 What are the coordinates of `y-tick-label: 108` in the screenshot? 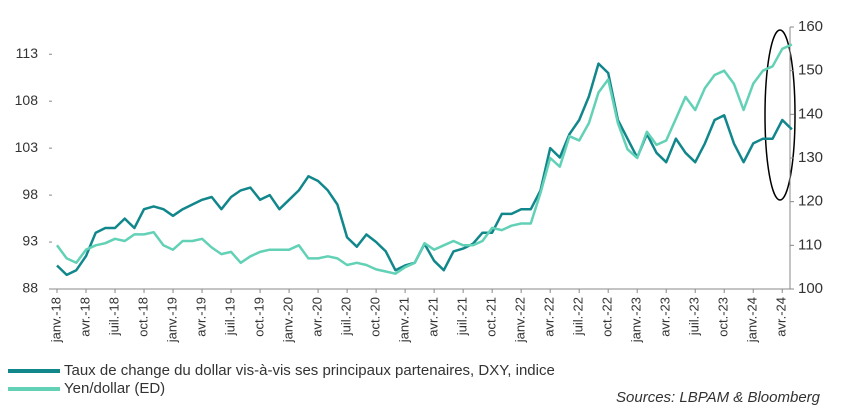 It's located at (27, 100).